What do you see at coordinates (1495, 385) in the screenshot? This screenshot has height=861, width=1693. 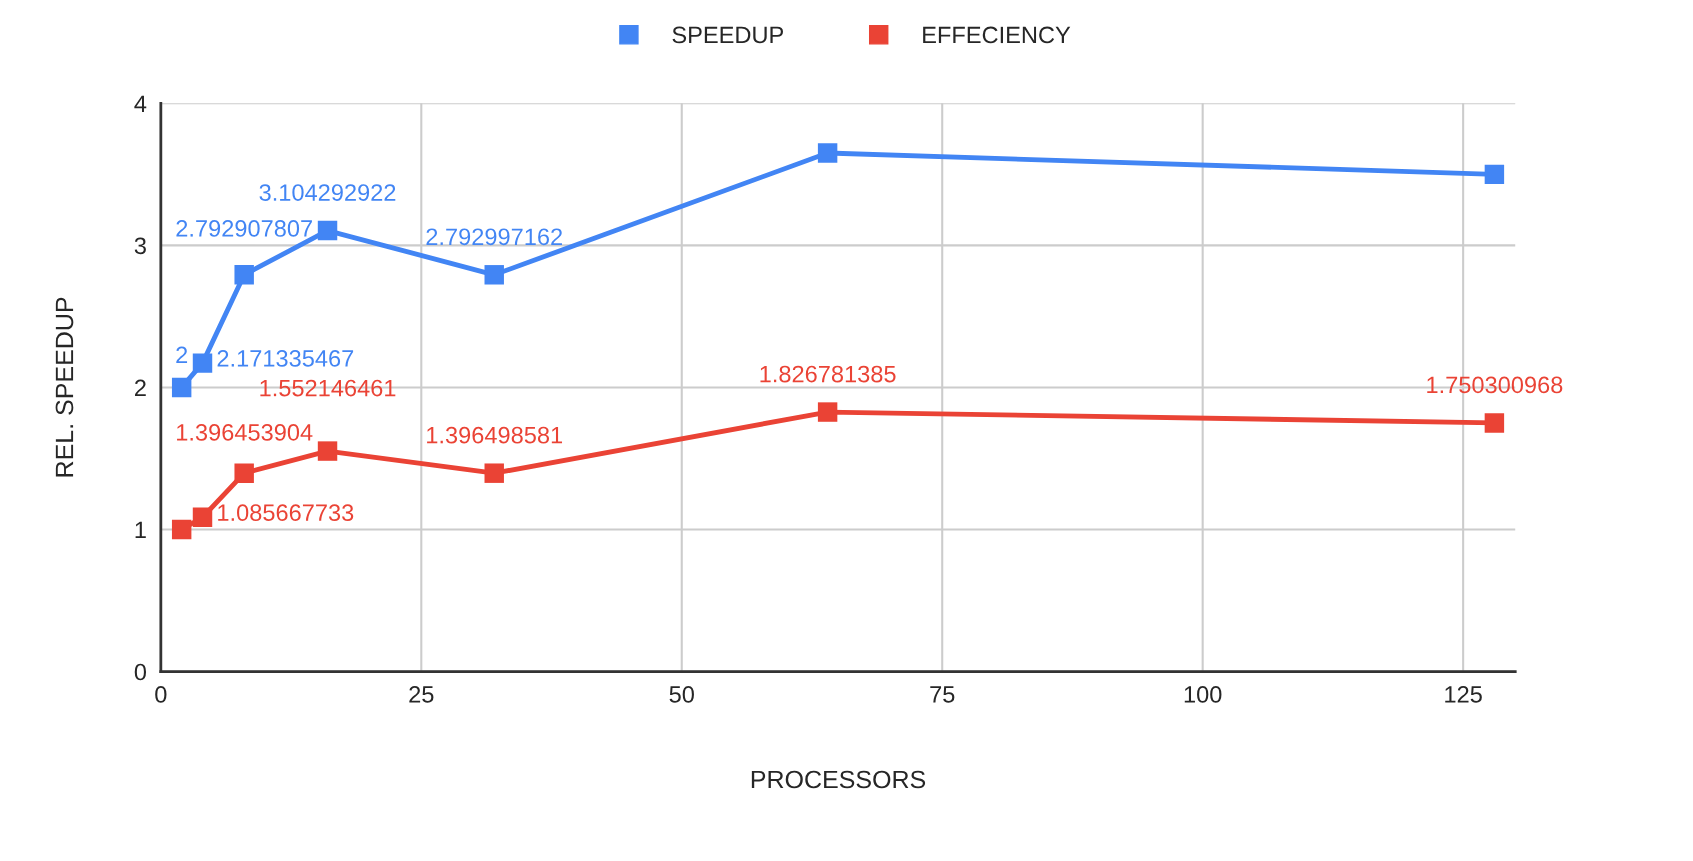 I see `data-label: 1.750300968` at bounding box center [1495, 385].